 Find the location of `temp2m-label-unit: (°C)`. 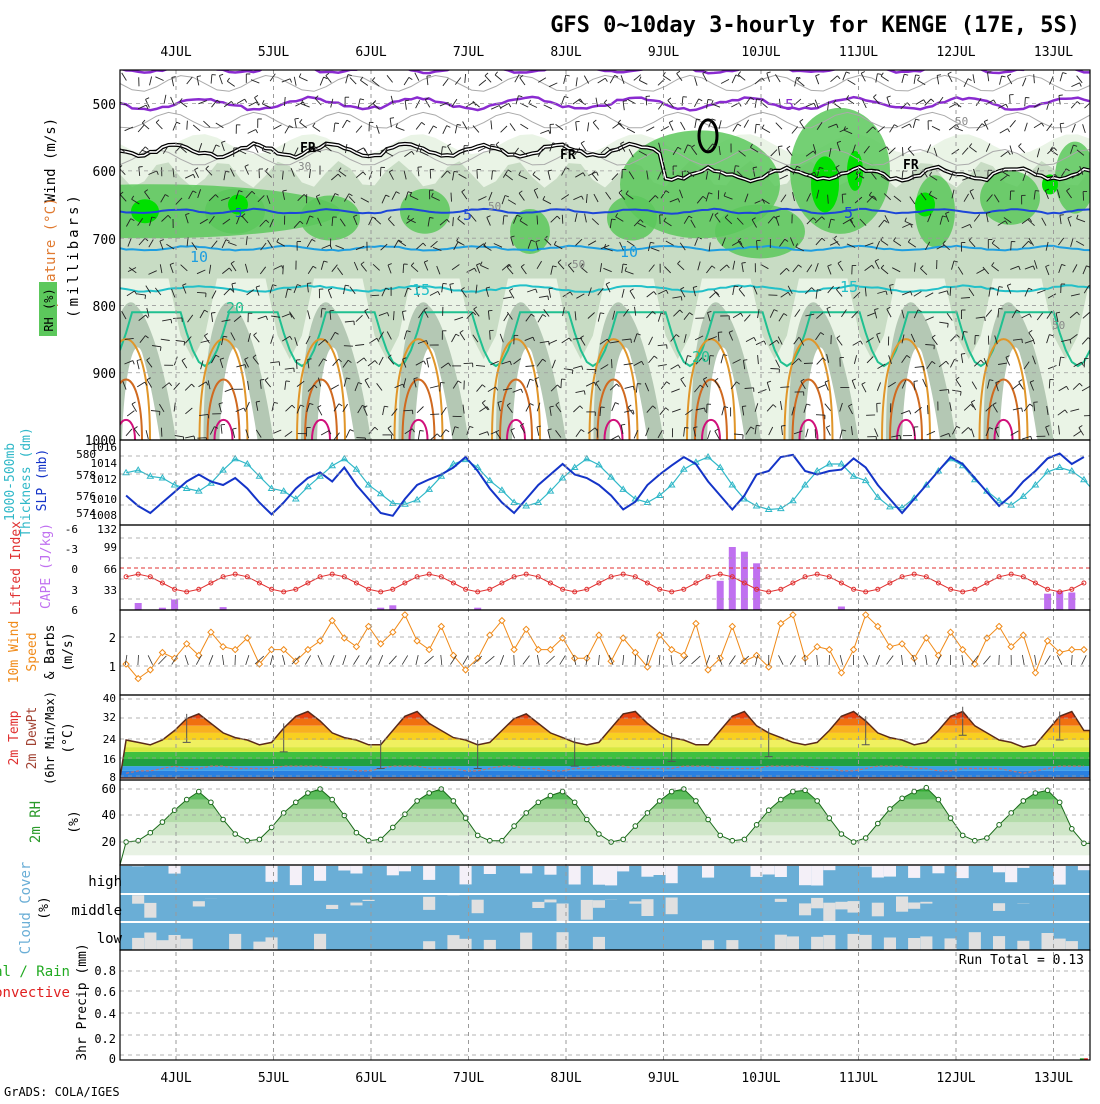

temp2m-label-unit: (°C) is located at coordinates (68, 737).